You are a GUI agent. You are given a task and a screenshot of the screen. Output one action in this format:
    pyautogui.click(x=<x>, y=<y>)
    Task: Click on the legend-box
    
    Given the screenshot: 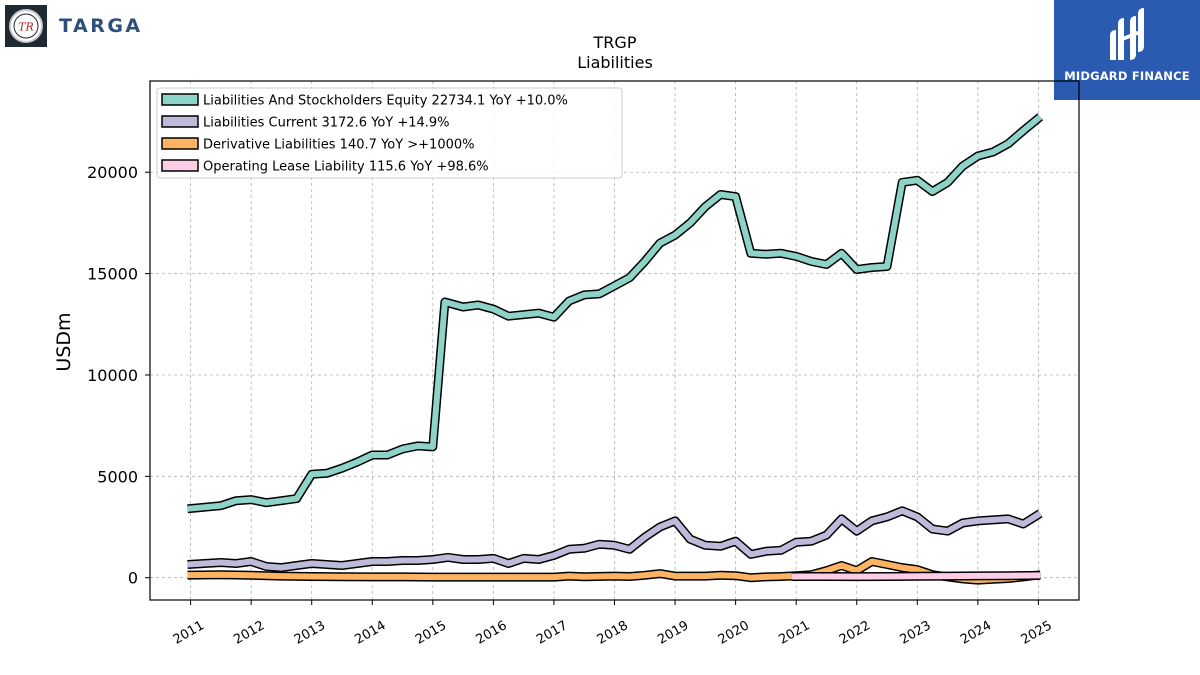 What is the action you would take?
    pyautogui.click(x=389, y=133)
    